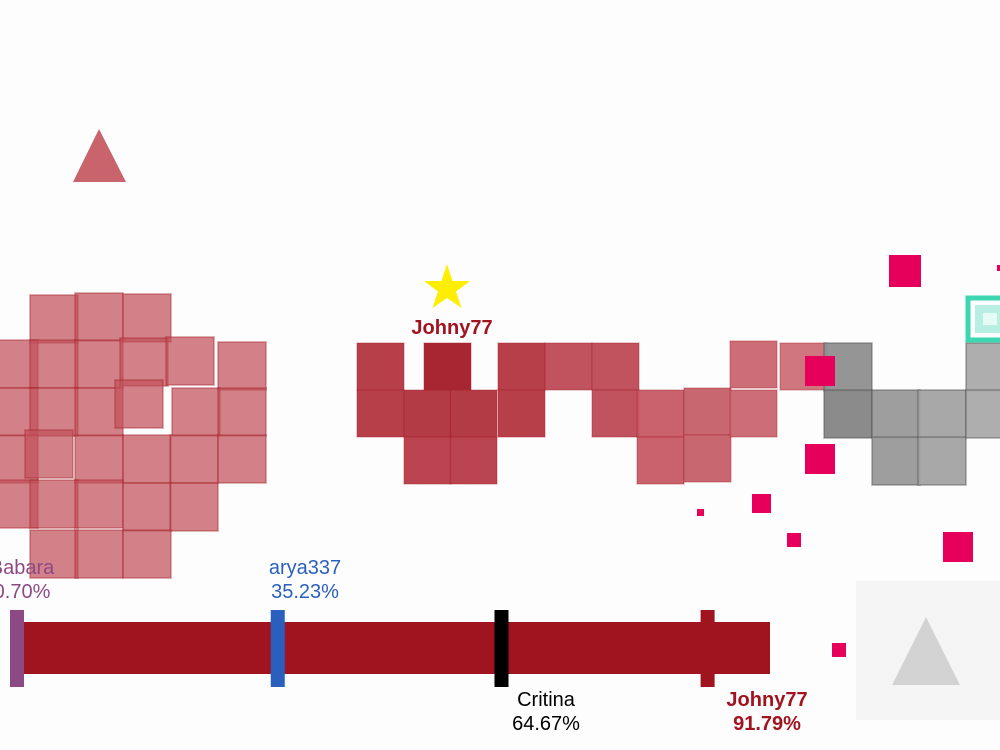  I want to click on player-name-label: Johny77, so click(452, 328).